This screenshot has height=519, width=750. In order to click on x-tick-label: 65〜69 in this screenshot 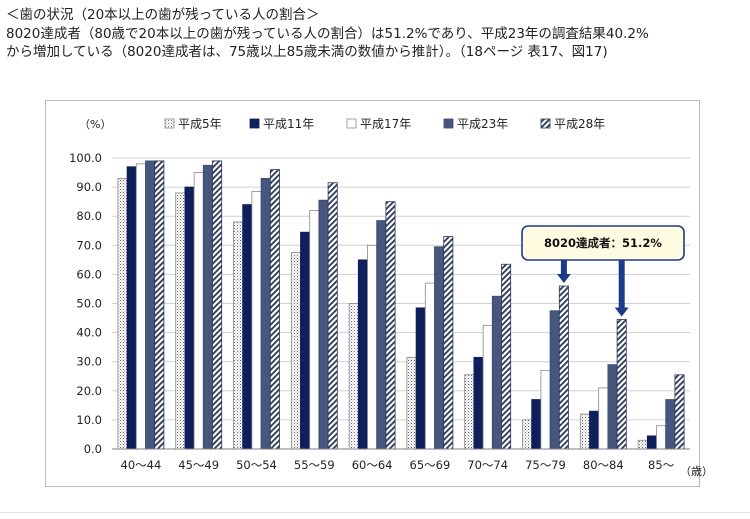, I will do `click(430, 465)`.